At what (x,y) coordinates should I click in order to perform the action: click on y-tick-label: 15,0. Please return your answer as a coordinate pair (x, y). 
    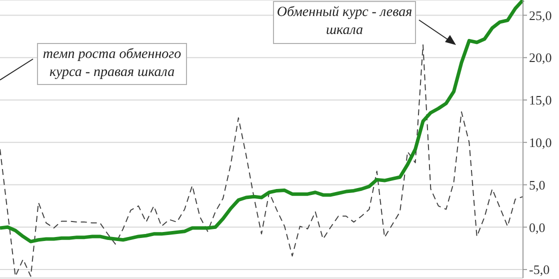
    Looking at the image, I should click on (540, 100).